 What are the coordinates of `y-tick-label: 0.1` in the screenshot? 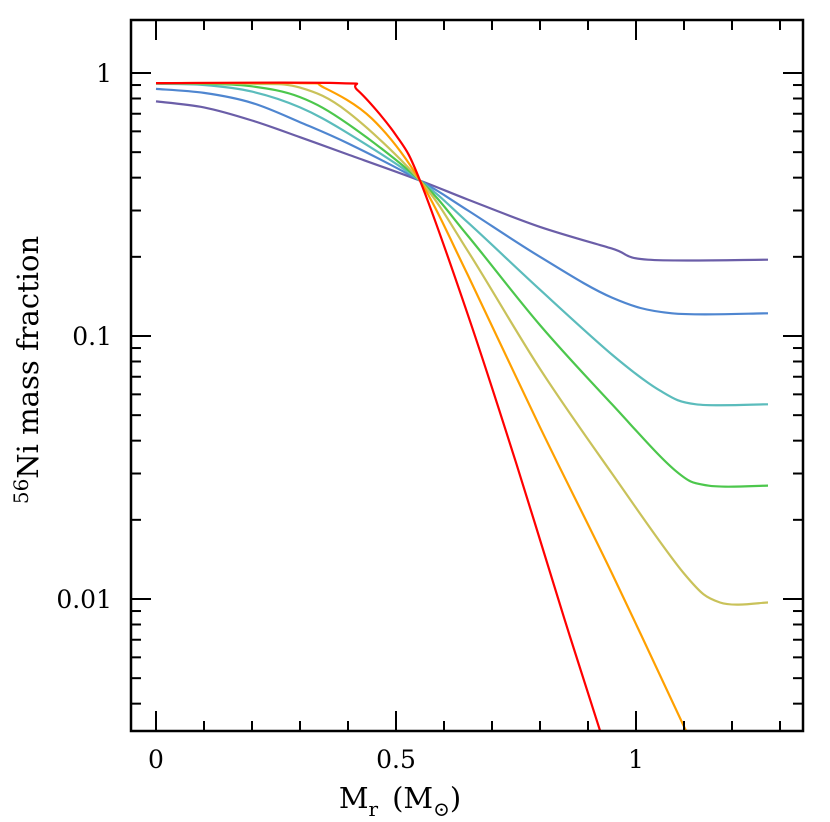 It's located at (92, 336).